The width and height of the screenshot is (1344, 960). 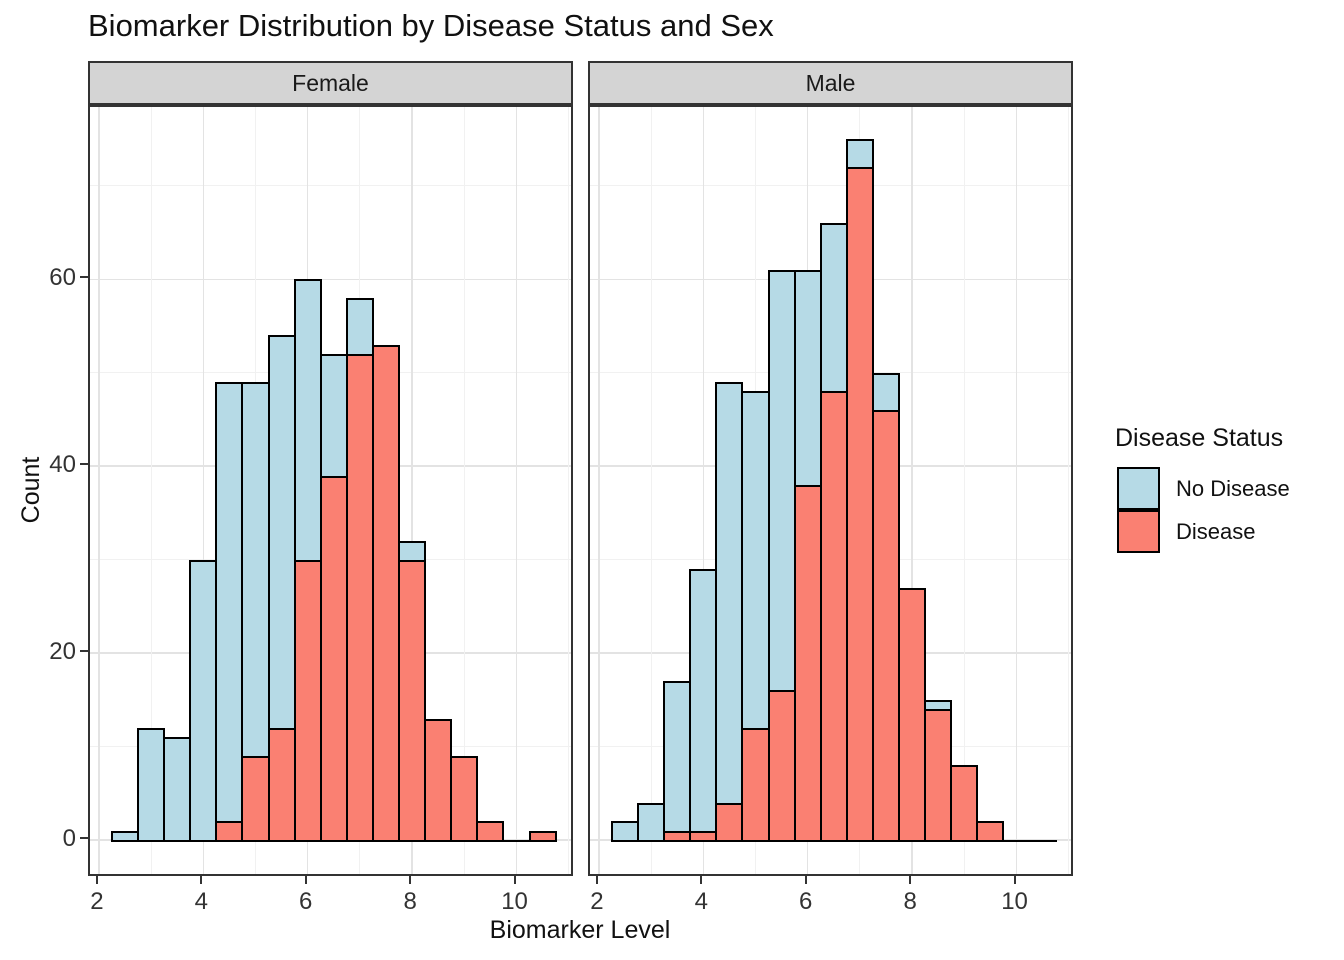 I want to click on facet-strip-male: Male, so click(x=830, y=83).